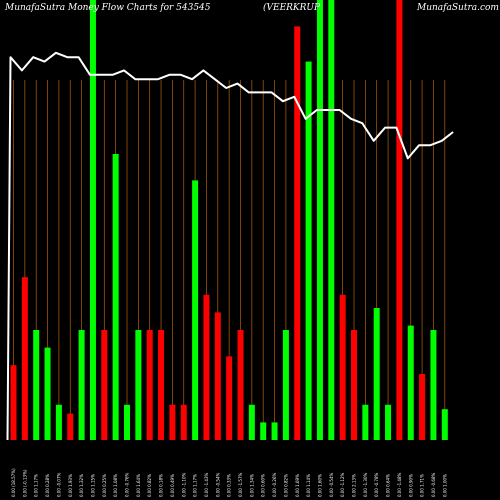  I want to click on x-tick-label: 0.00 -0.07%, so click(58, 484).